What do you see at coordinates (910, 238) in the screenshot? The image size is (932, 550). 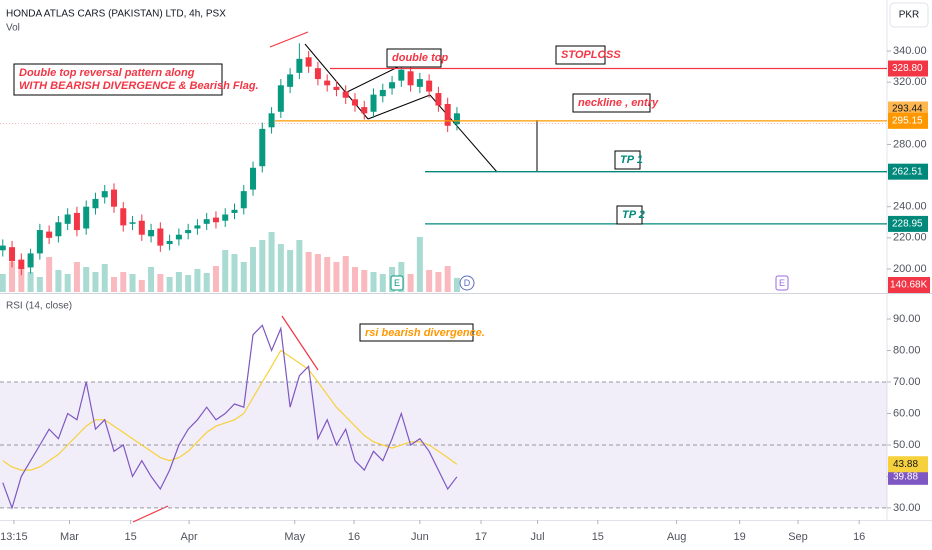 I see `y-tick-label: 220.00` at bounding box center [910, 238].